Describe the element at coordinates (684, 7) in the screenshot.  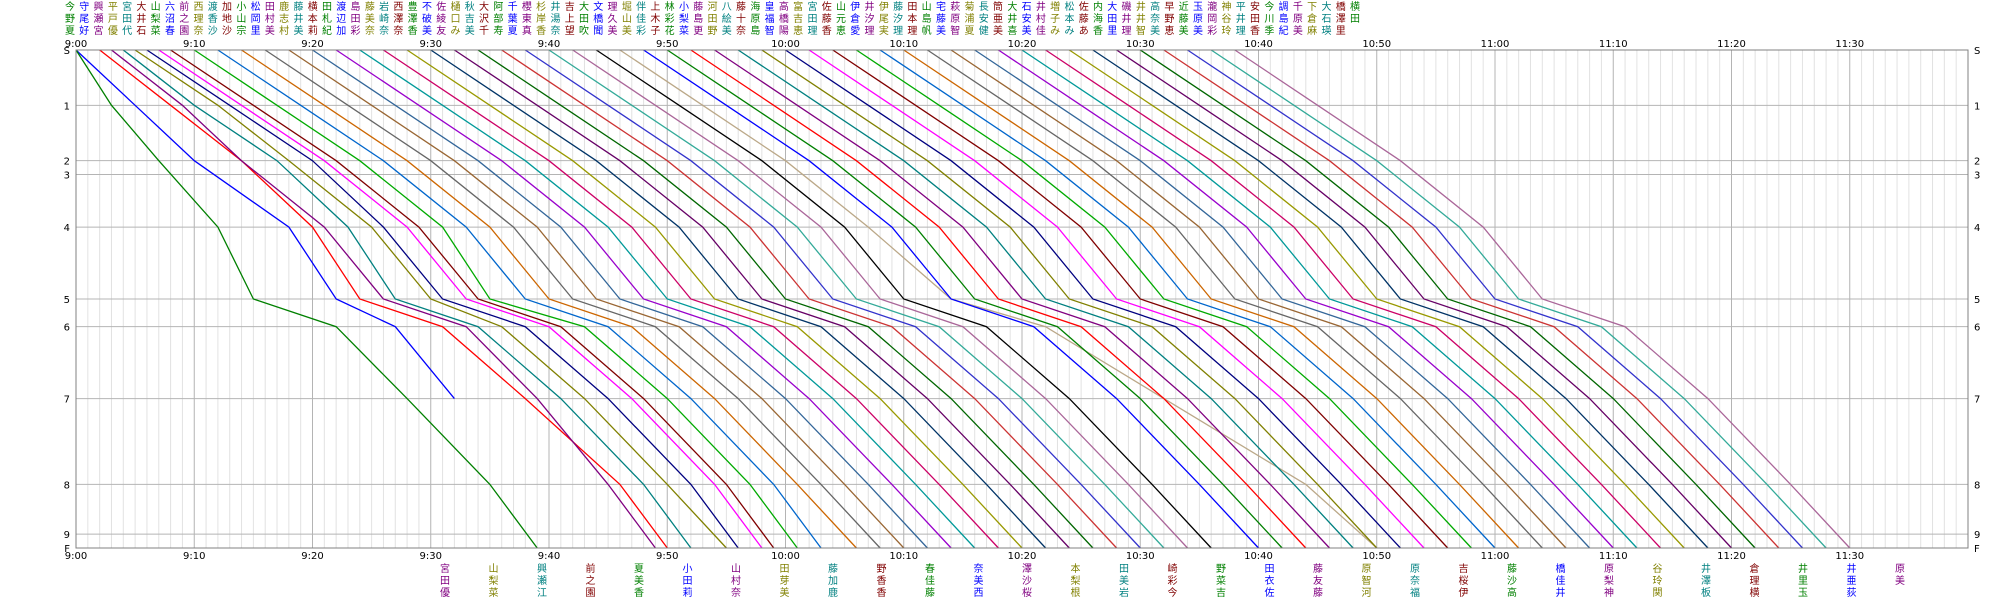
I see `top-name-char: 小` at that location.